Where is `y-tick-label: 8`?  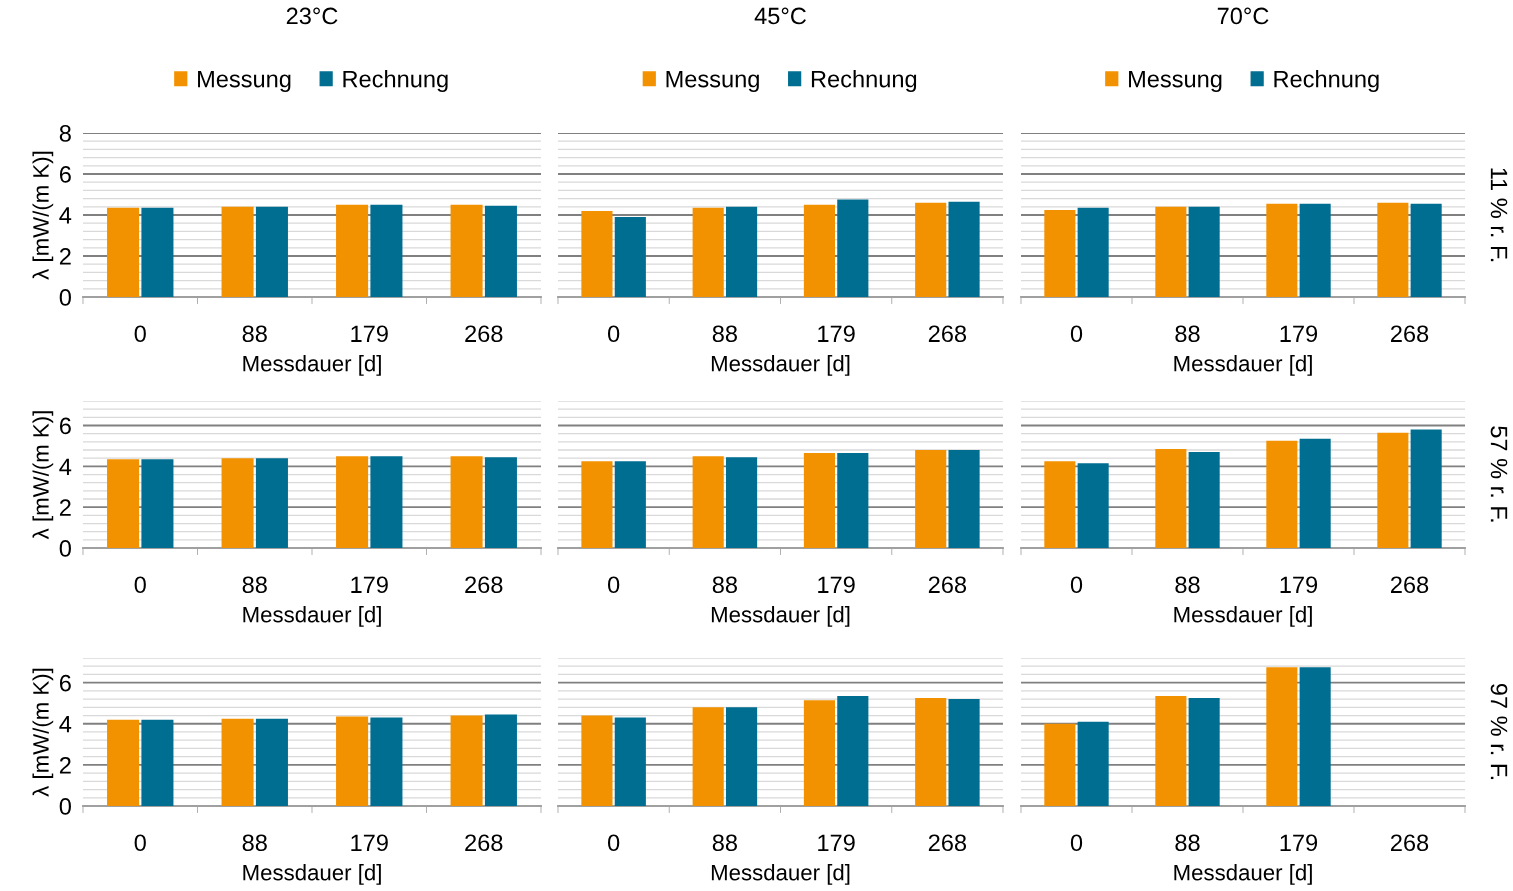
y-tick-label: 8 is located at coordinates (65, 133).